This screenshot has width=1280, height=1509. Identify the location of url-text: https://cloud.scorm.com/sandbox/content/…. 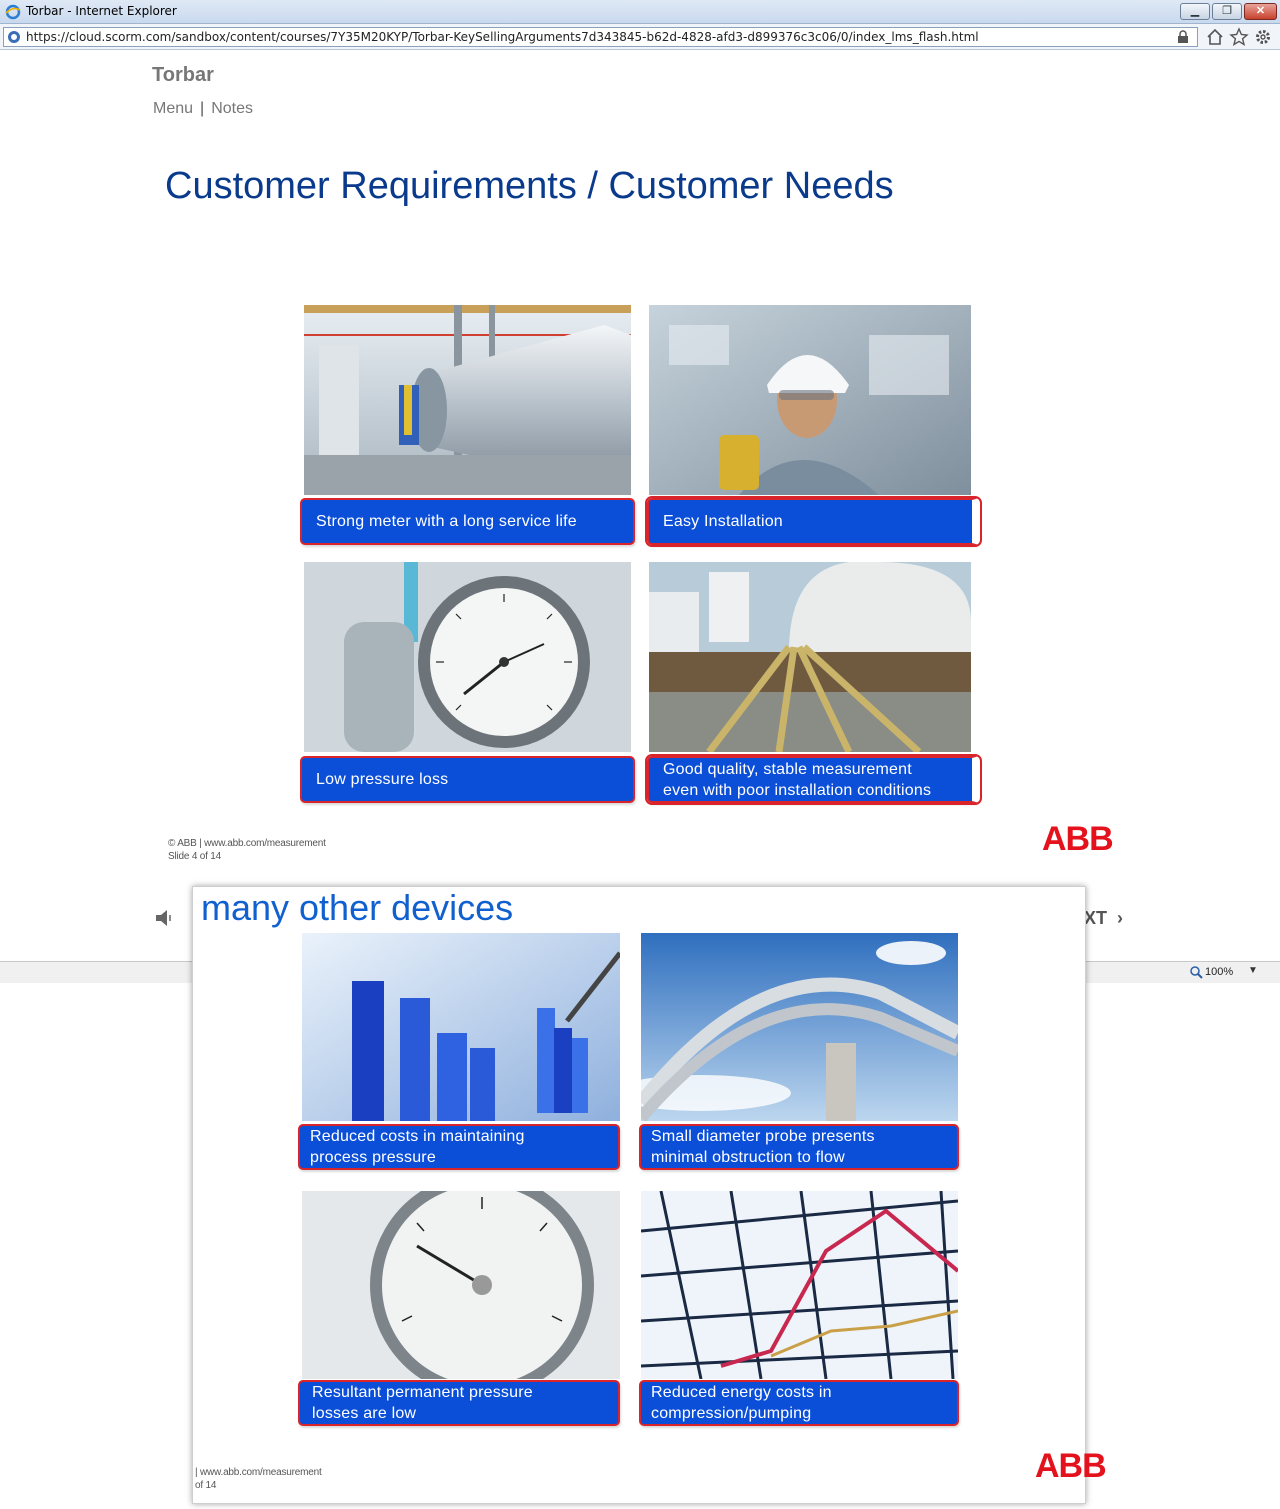
(502, 37).